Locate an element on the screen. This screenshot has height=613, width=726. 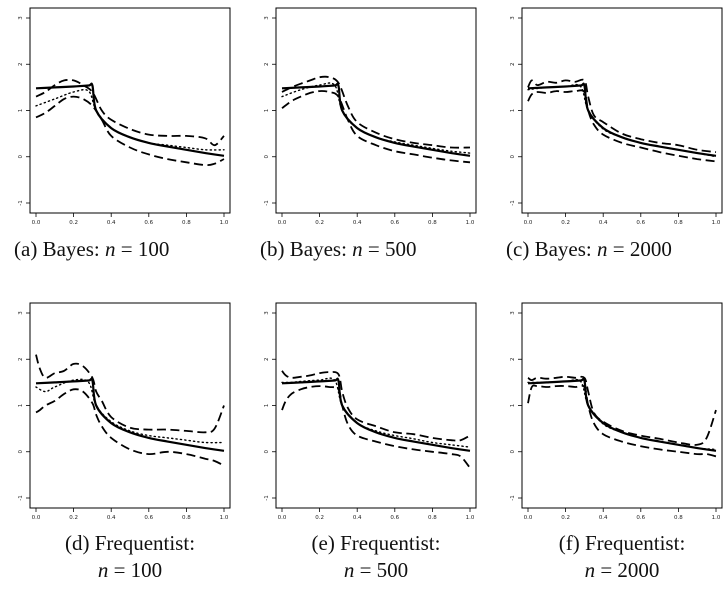
caption-n-value: 2000 is located at coordinates (638, 570).